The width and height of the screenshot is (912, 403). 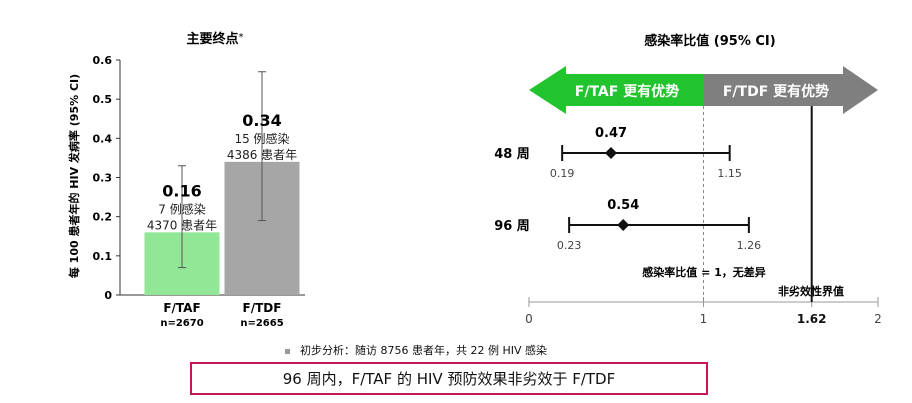 What do you see at coordinates (512, 154) in the screenshot?
I see `forest-row-label: 48 周` at bounding box center [512, 154].